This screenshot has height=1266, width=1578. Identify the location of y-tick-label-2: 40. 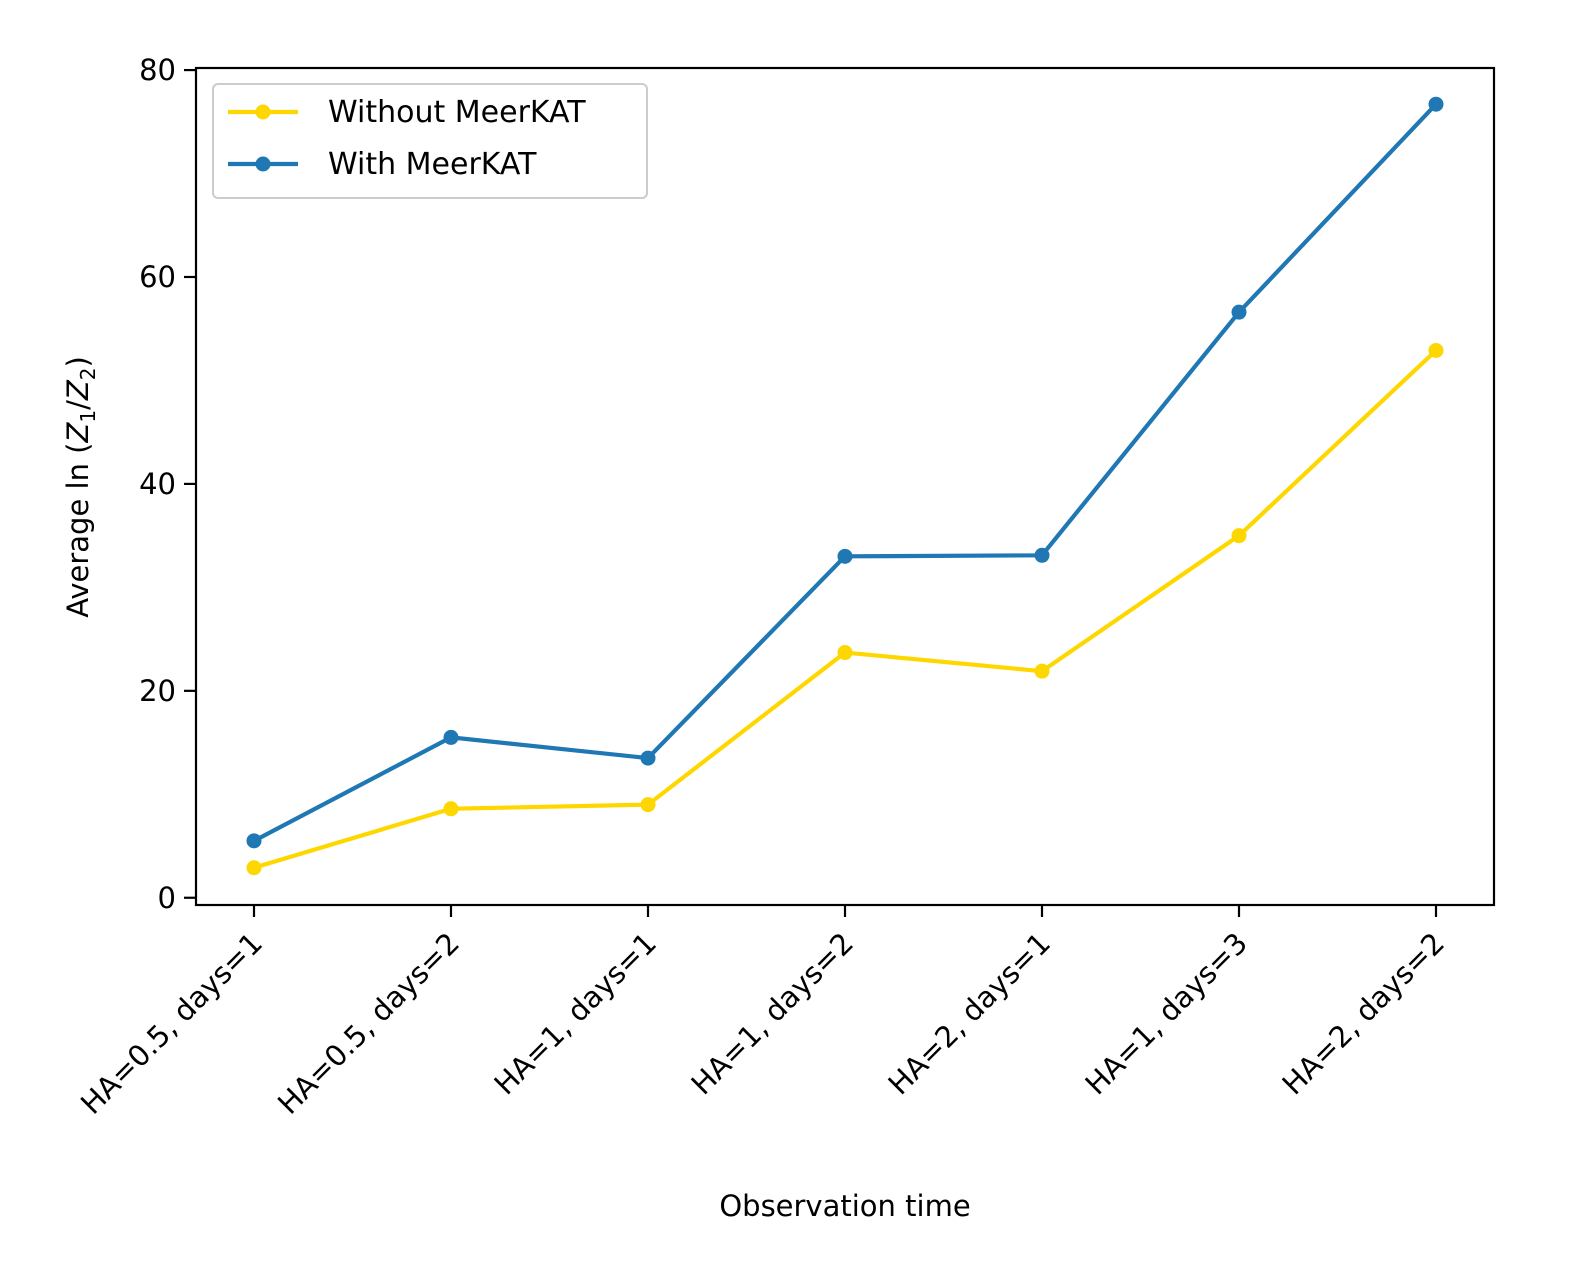
(157, 484).